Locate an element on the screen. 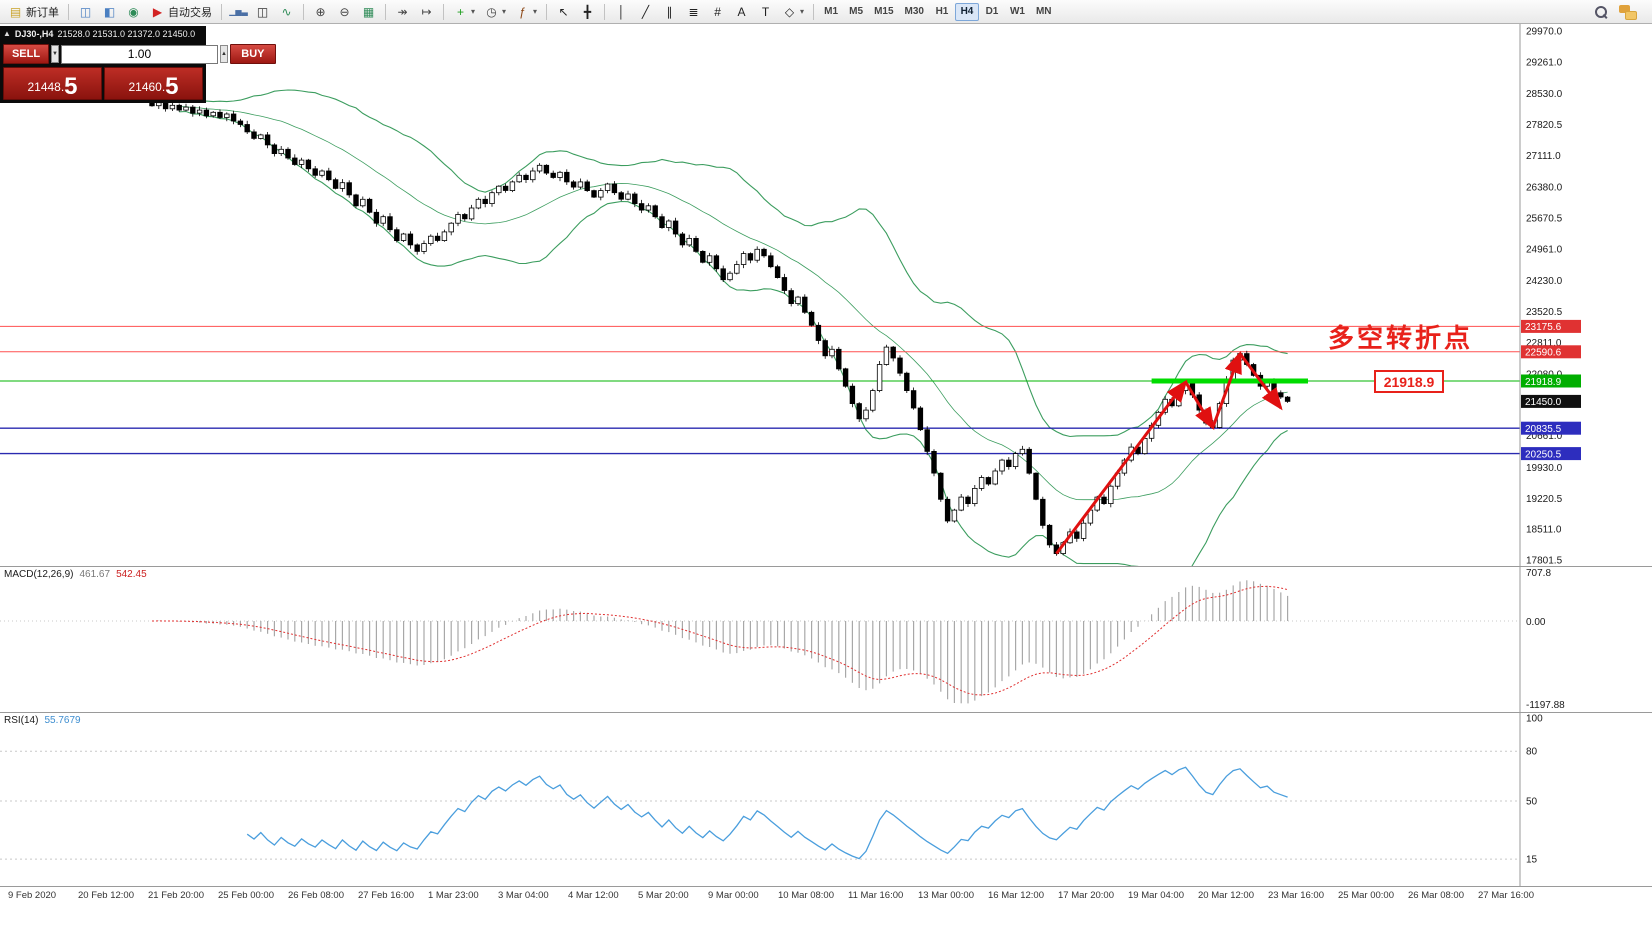  level-price-label: 21918.9 is located at coordinates (1409, 381).